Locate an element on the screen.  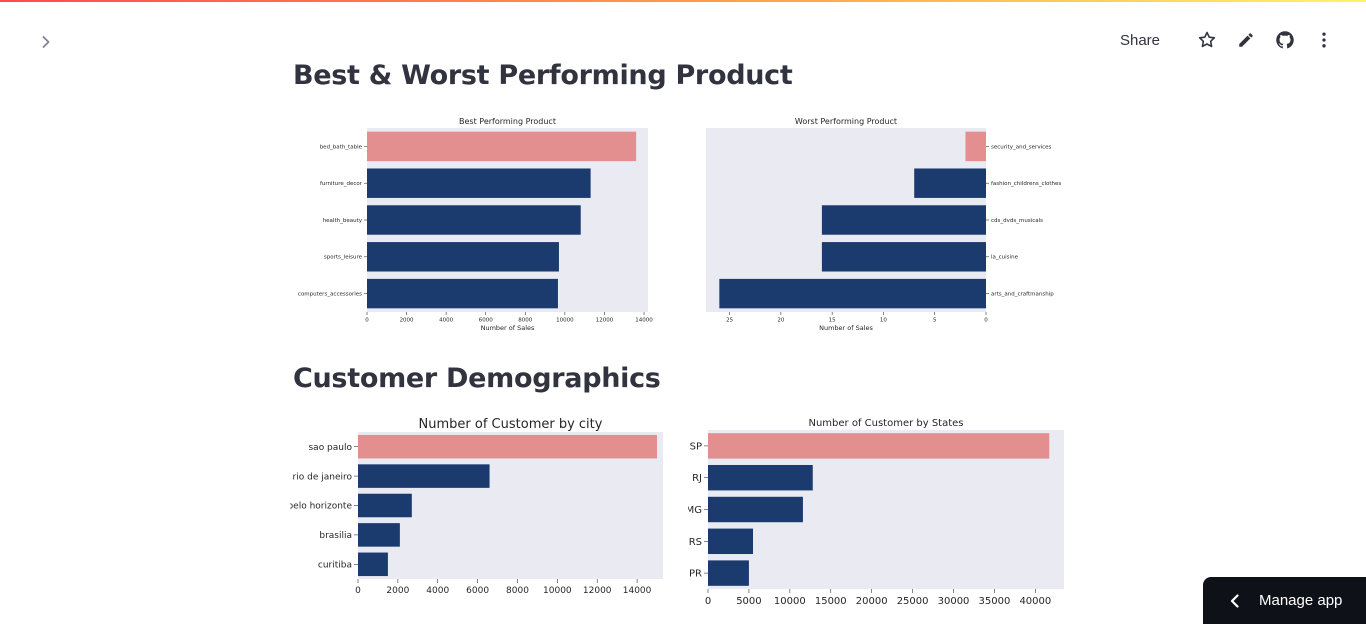
bar-cds-dvds-musicals is located at coordinates (903, 220).